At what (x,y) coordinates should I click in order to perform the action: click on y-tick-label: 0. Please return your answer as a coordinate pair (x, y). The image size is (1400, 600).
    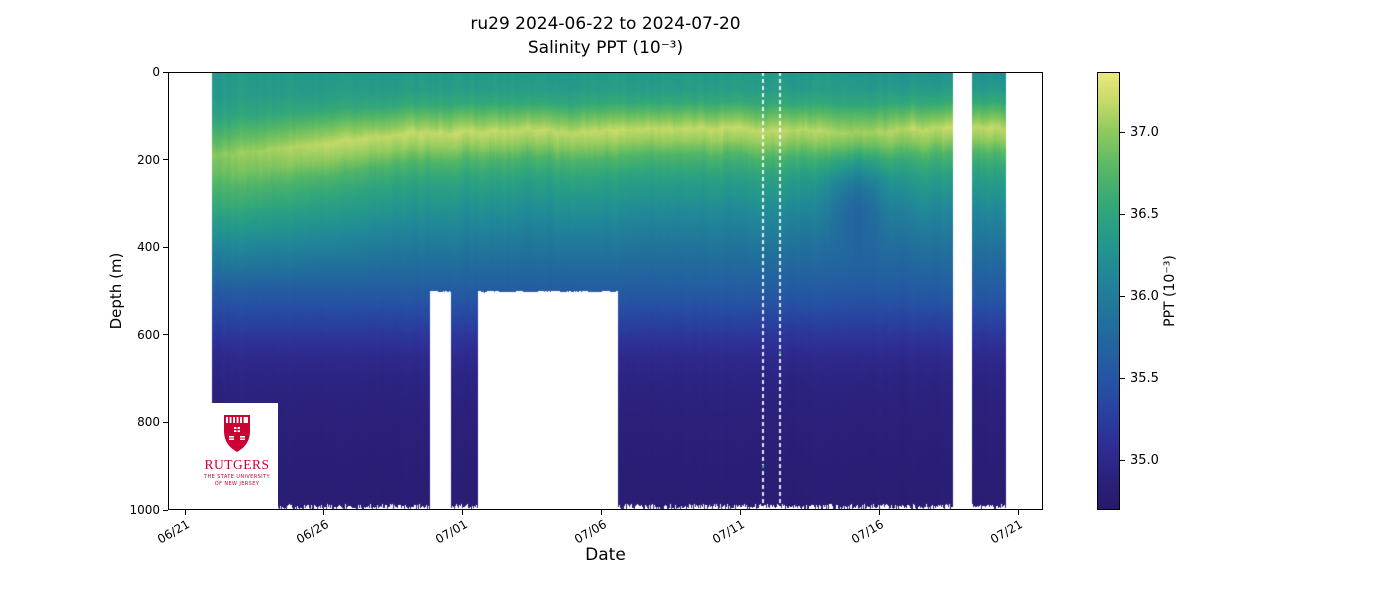
    Looking at the image, I should click on (156, 72).